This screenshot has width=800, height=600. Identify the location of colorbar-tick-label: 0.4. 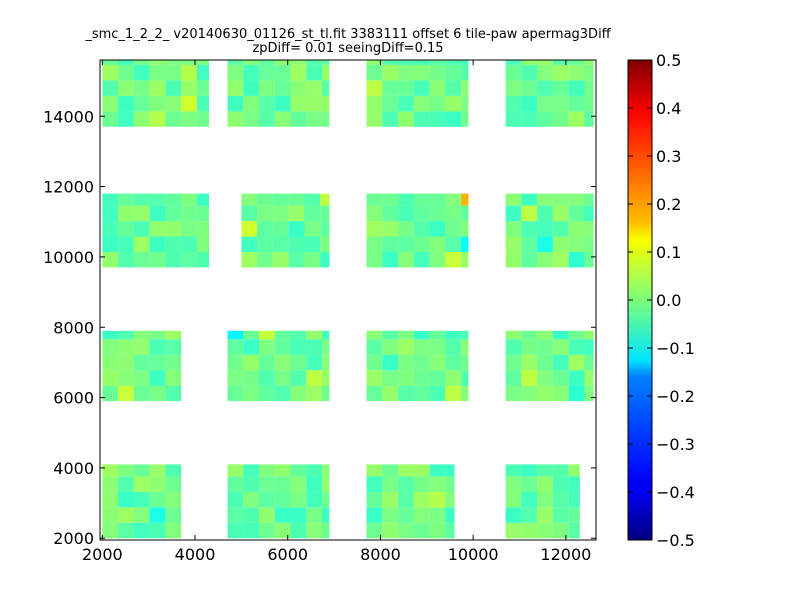
(668, 108).